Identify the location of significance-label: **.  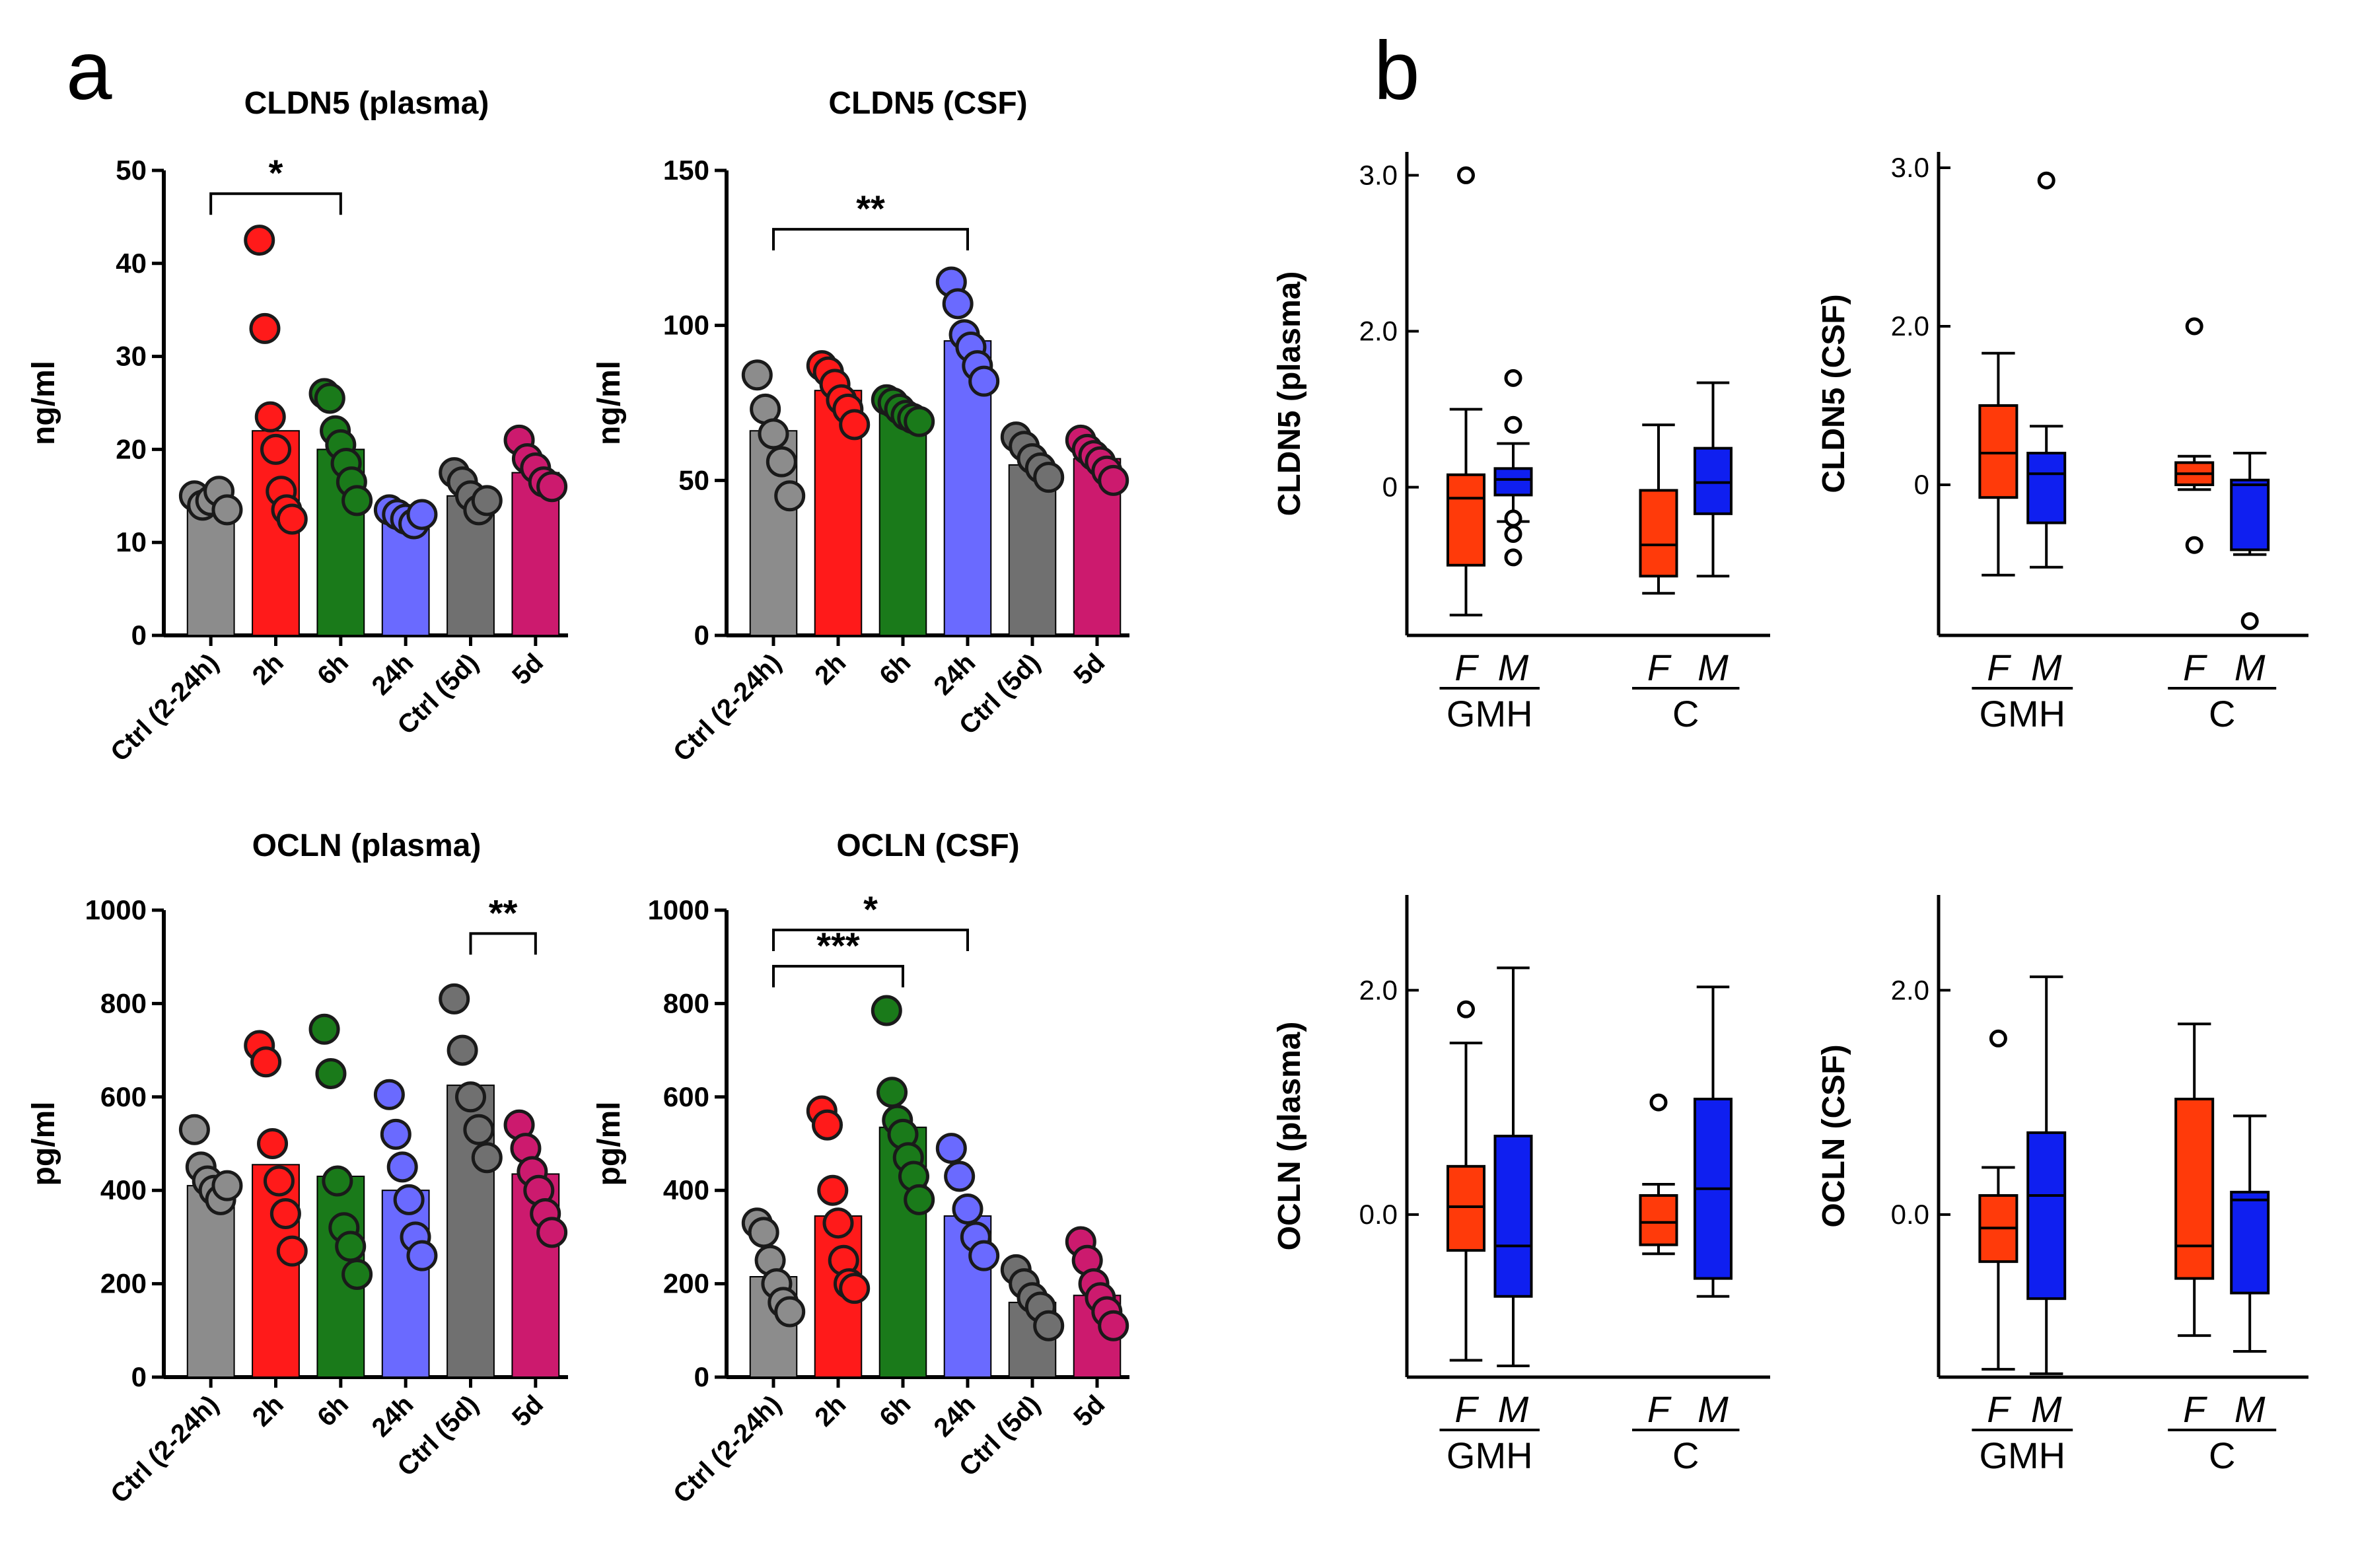
(870, 208).